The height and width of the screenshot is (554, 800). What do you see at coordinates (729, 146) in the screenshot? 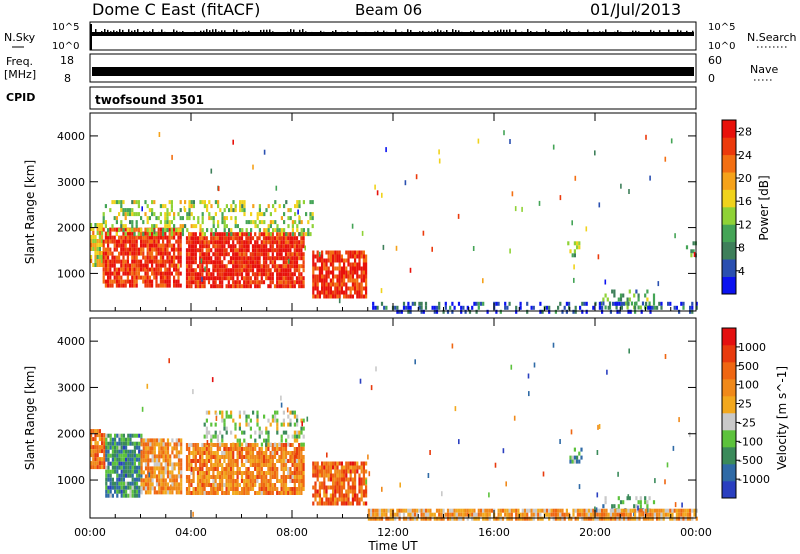
I see `power-colorbar-segment` at bounding box center [729, 146].